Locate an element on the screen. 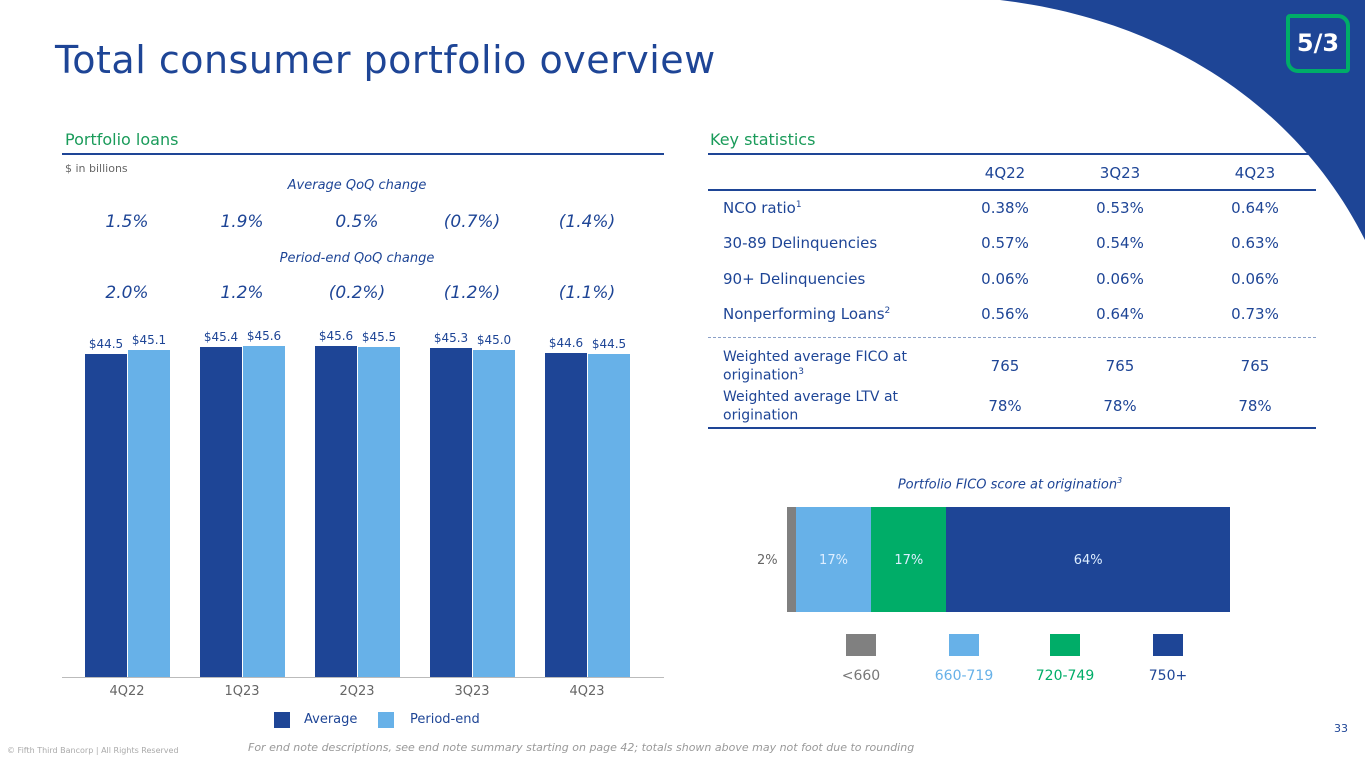 The width and height of the screenshot is (1365, 768). row-label: 30-89 Delinquencies is located at coordinates (800, 243).